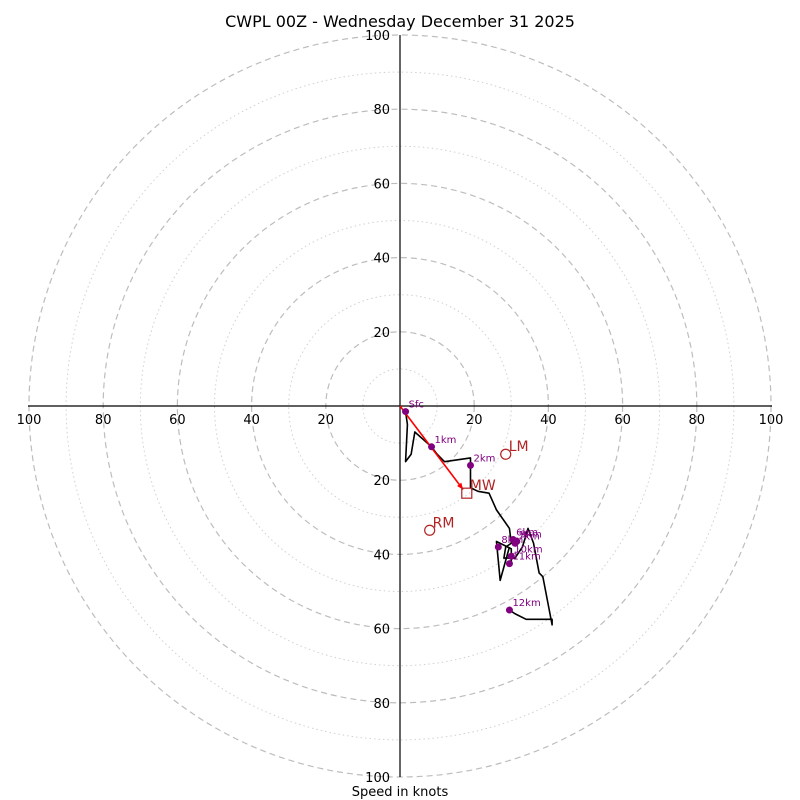 The height and width of the screenshot is (800, 800). I want to click on height-marker-label: 12km, so click(526, 603).